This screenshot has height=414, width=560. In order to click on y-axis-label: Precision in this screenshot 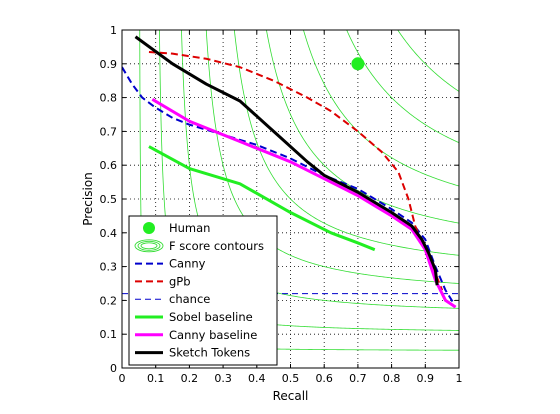, I will do `click(88, 199)`.